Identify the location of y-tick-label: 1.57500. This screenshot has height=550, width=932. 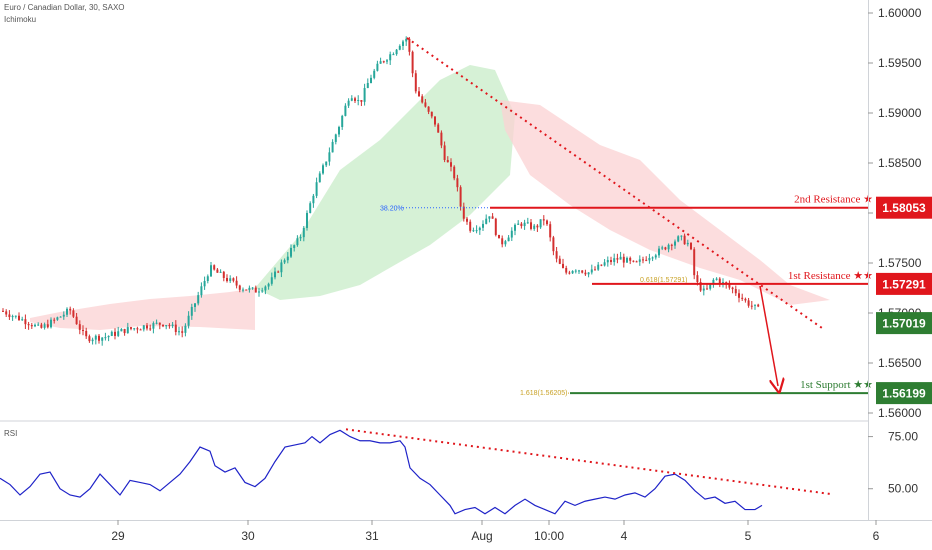
(900, 263).